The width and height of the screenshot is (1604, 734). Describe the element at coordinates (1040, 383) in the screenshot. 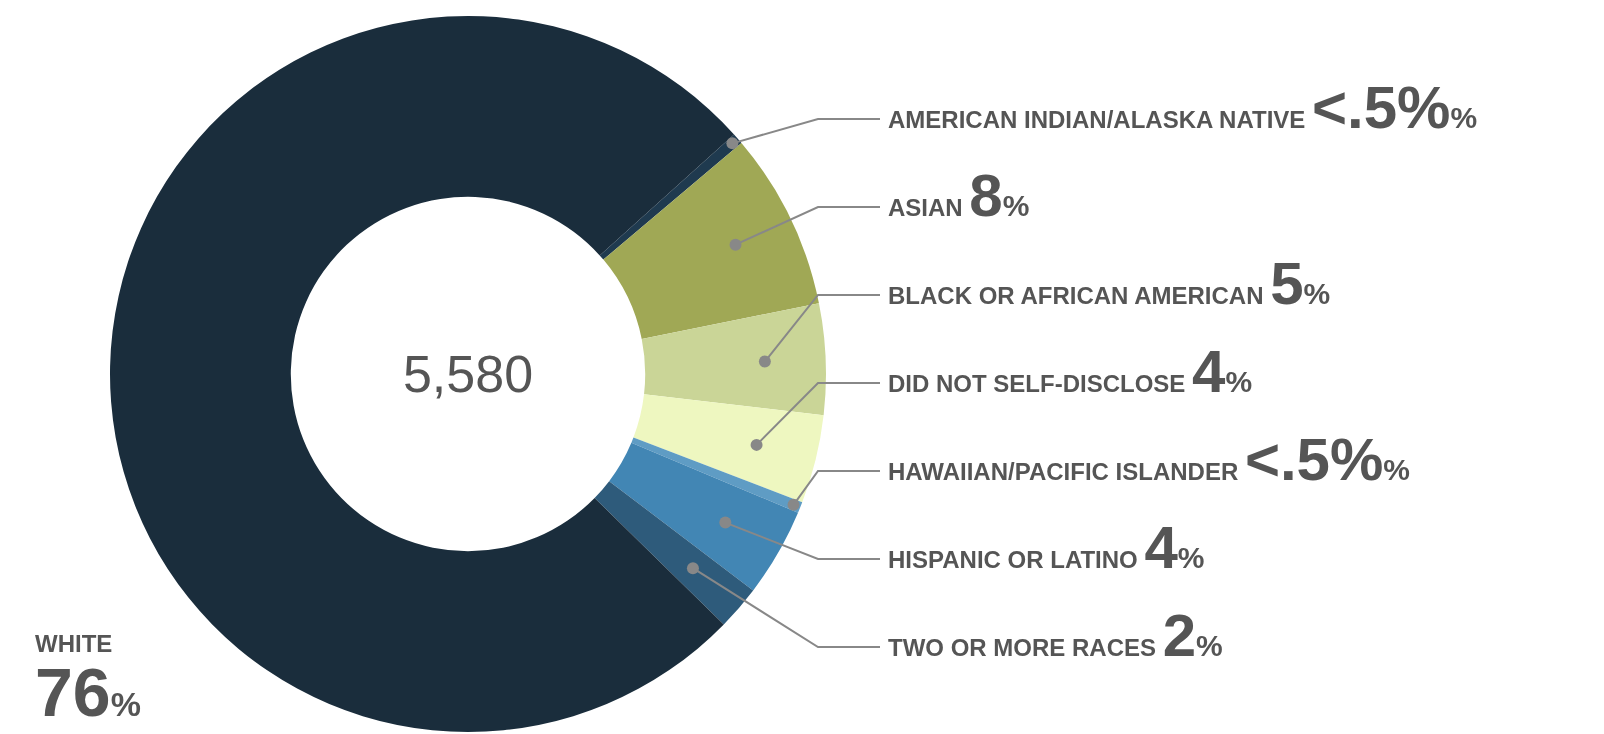

I see `slice-label: DID NOT SELF-DISCLOSE` at that location.